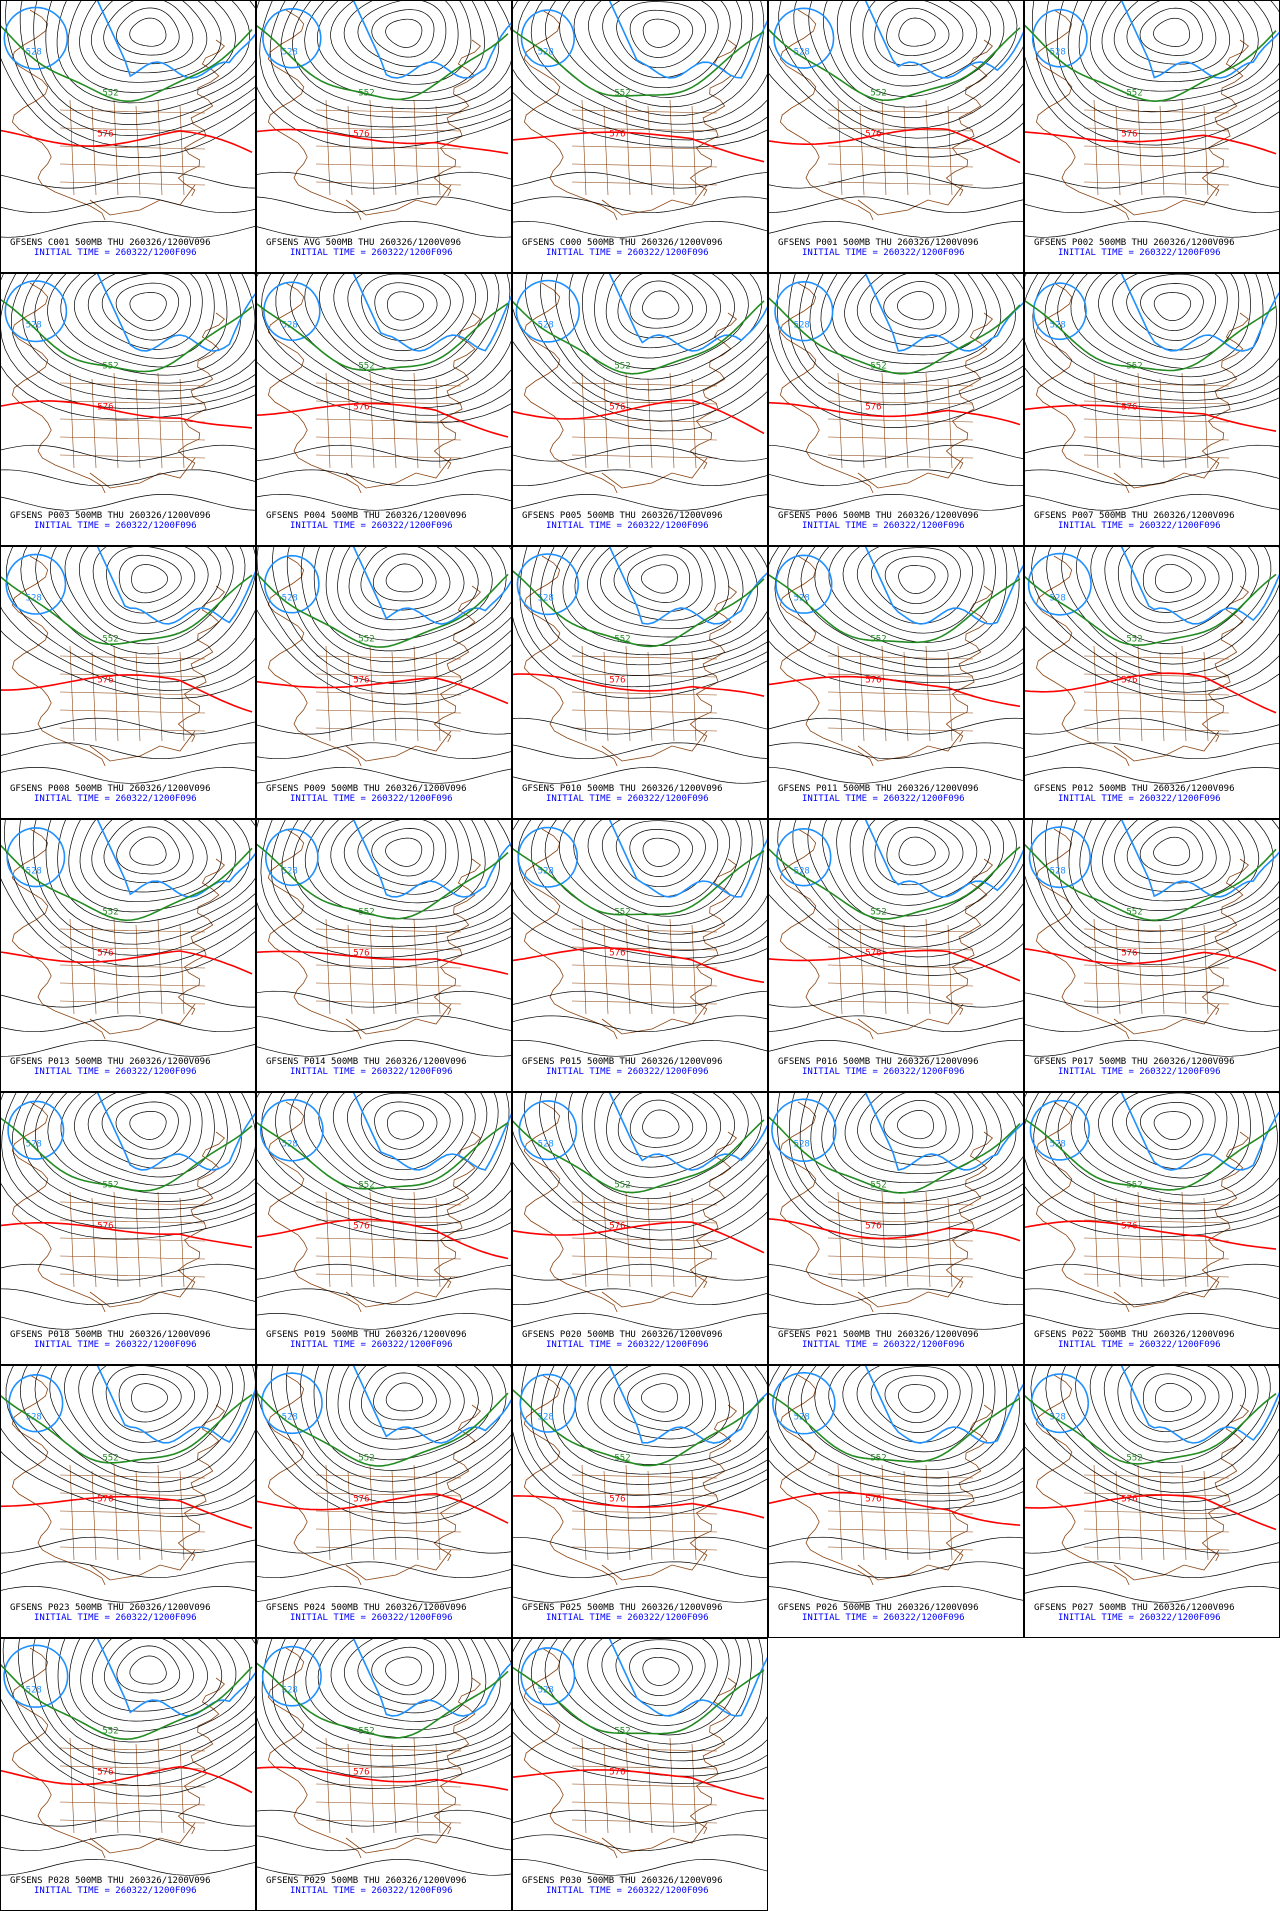 The height and width of the screenshot is (1911, 1280). I want to click on panel-title: GFSENS AVG 500MB THU 260326/1200V096, so click(363, 243).